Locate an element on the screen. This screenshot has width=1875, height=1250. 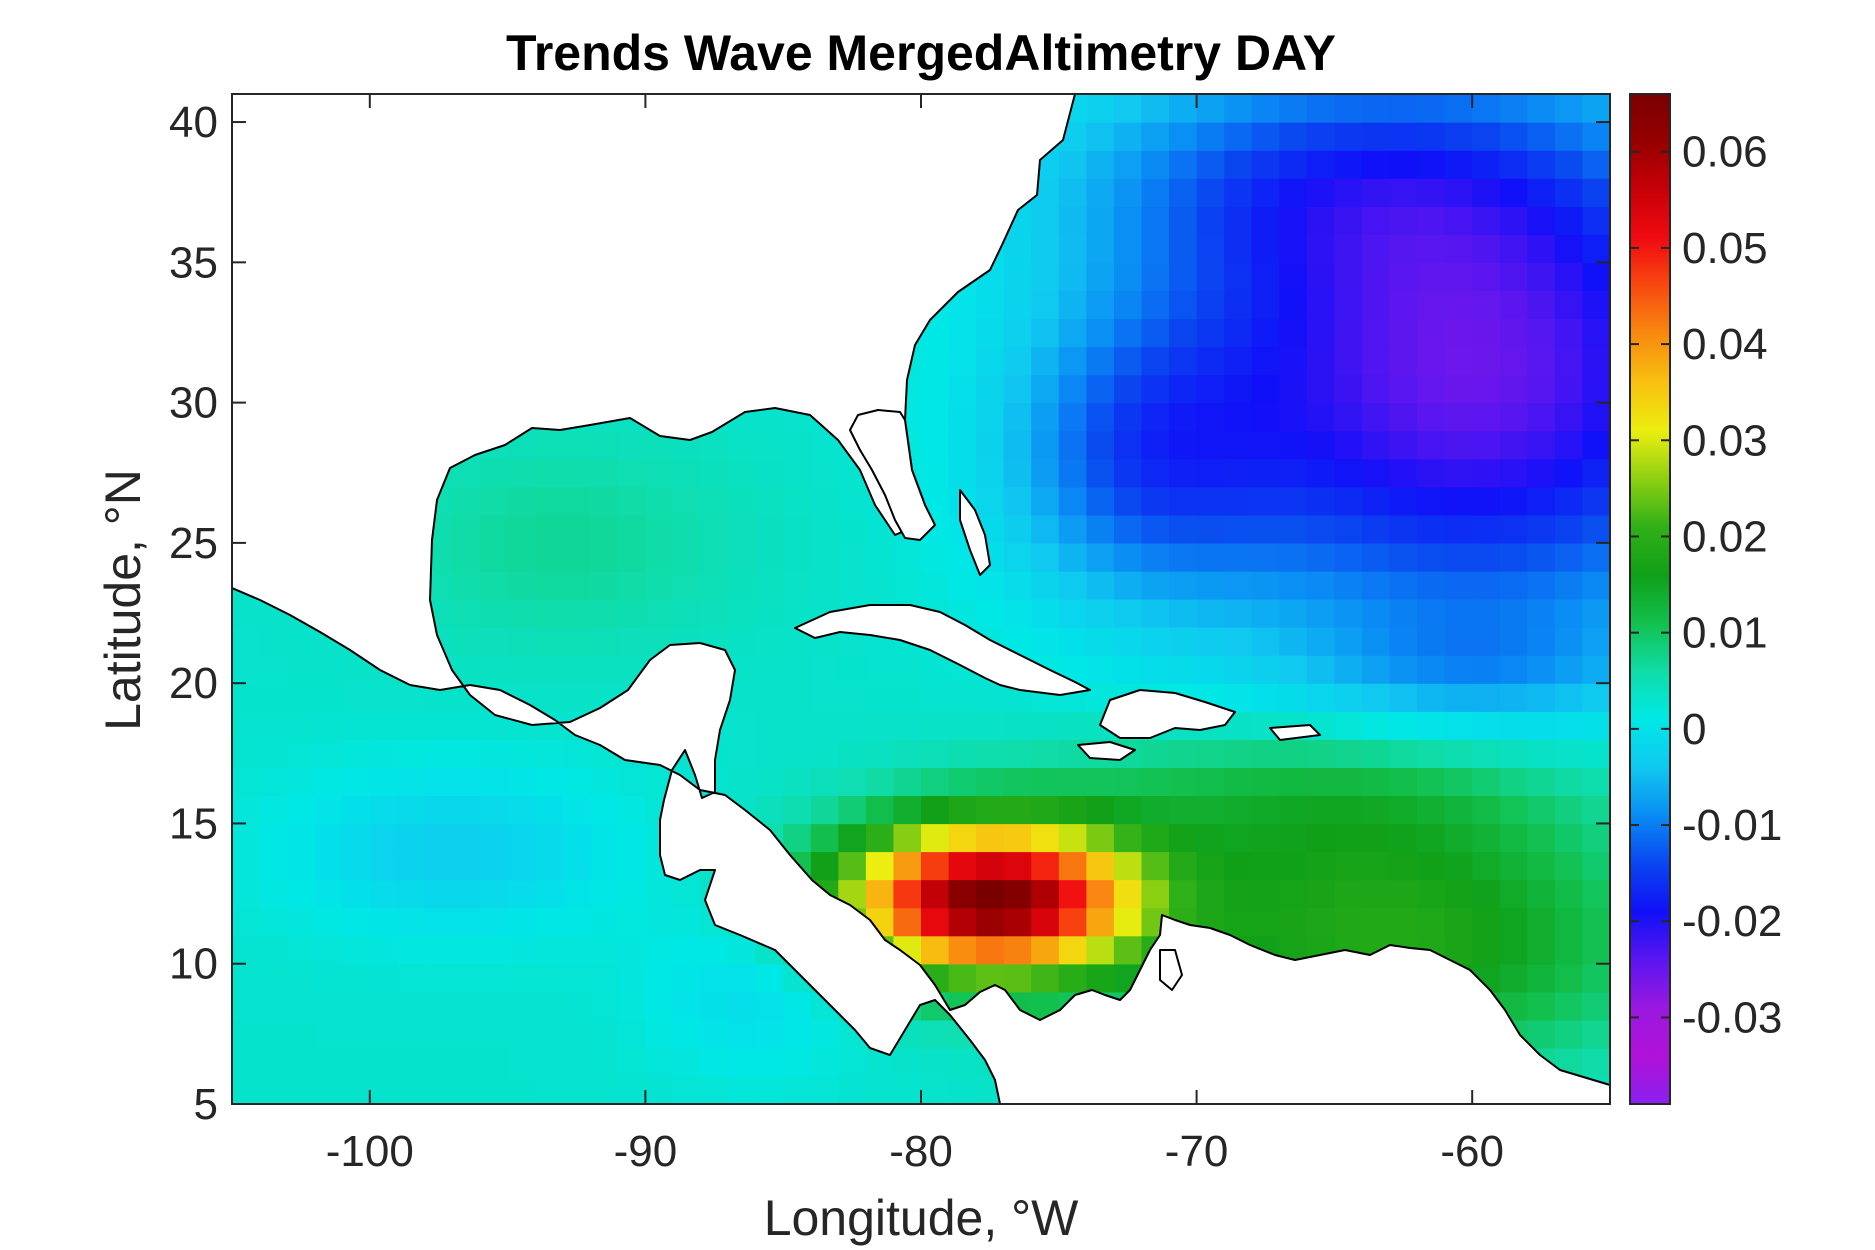
colorbar-tick-label: 0.04 is located at coordinates (1725, 344).